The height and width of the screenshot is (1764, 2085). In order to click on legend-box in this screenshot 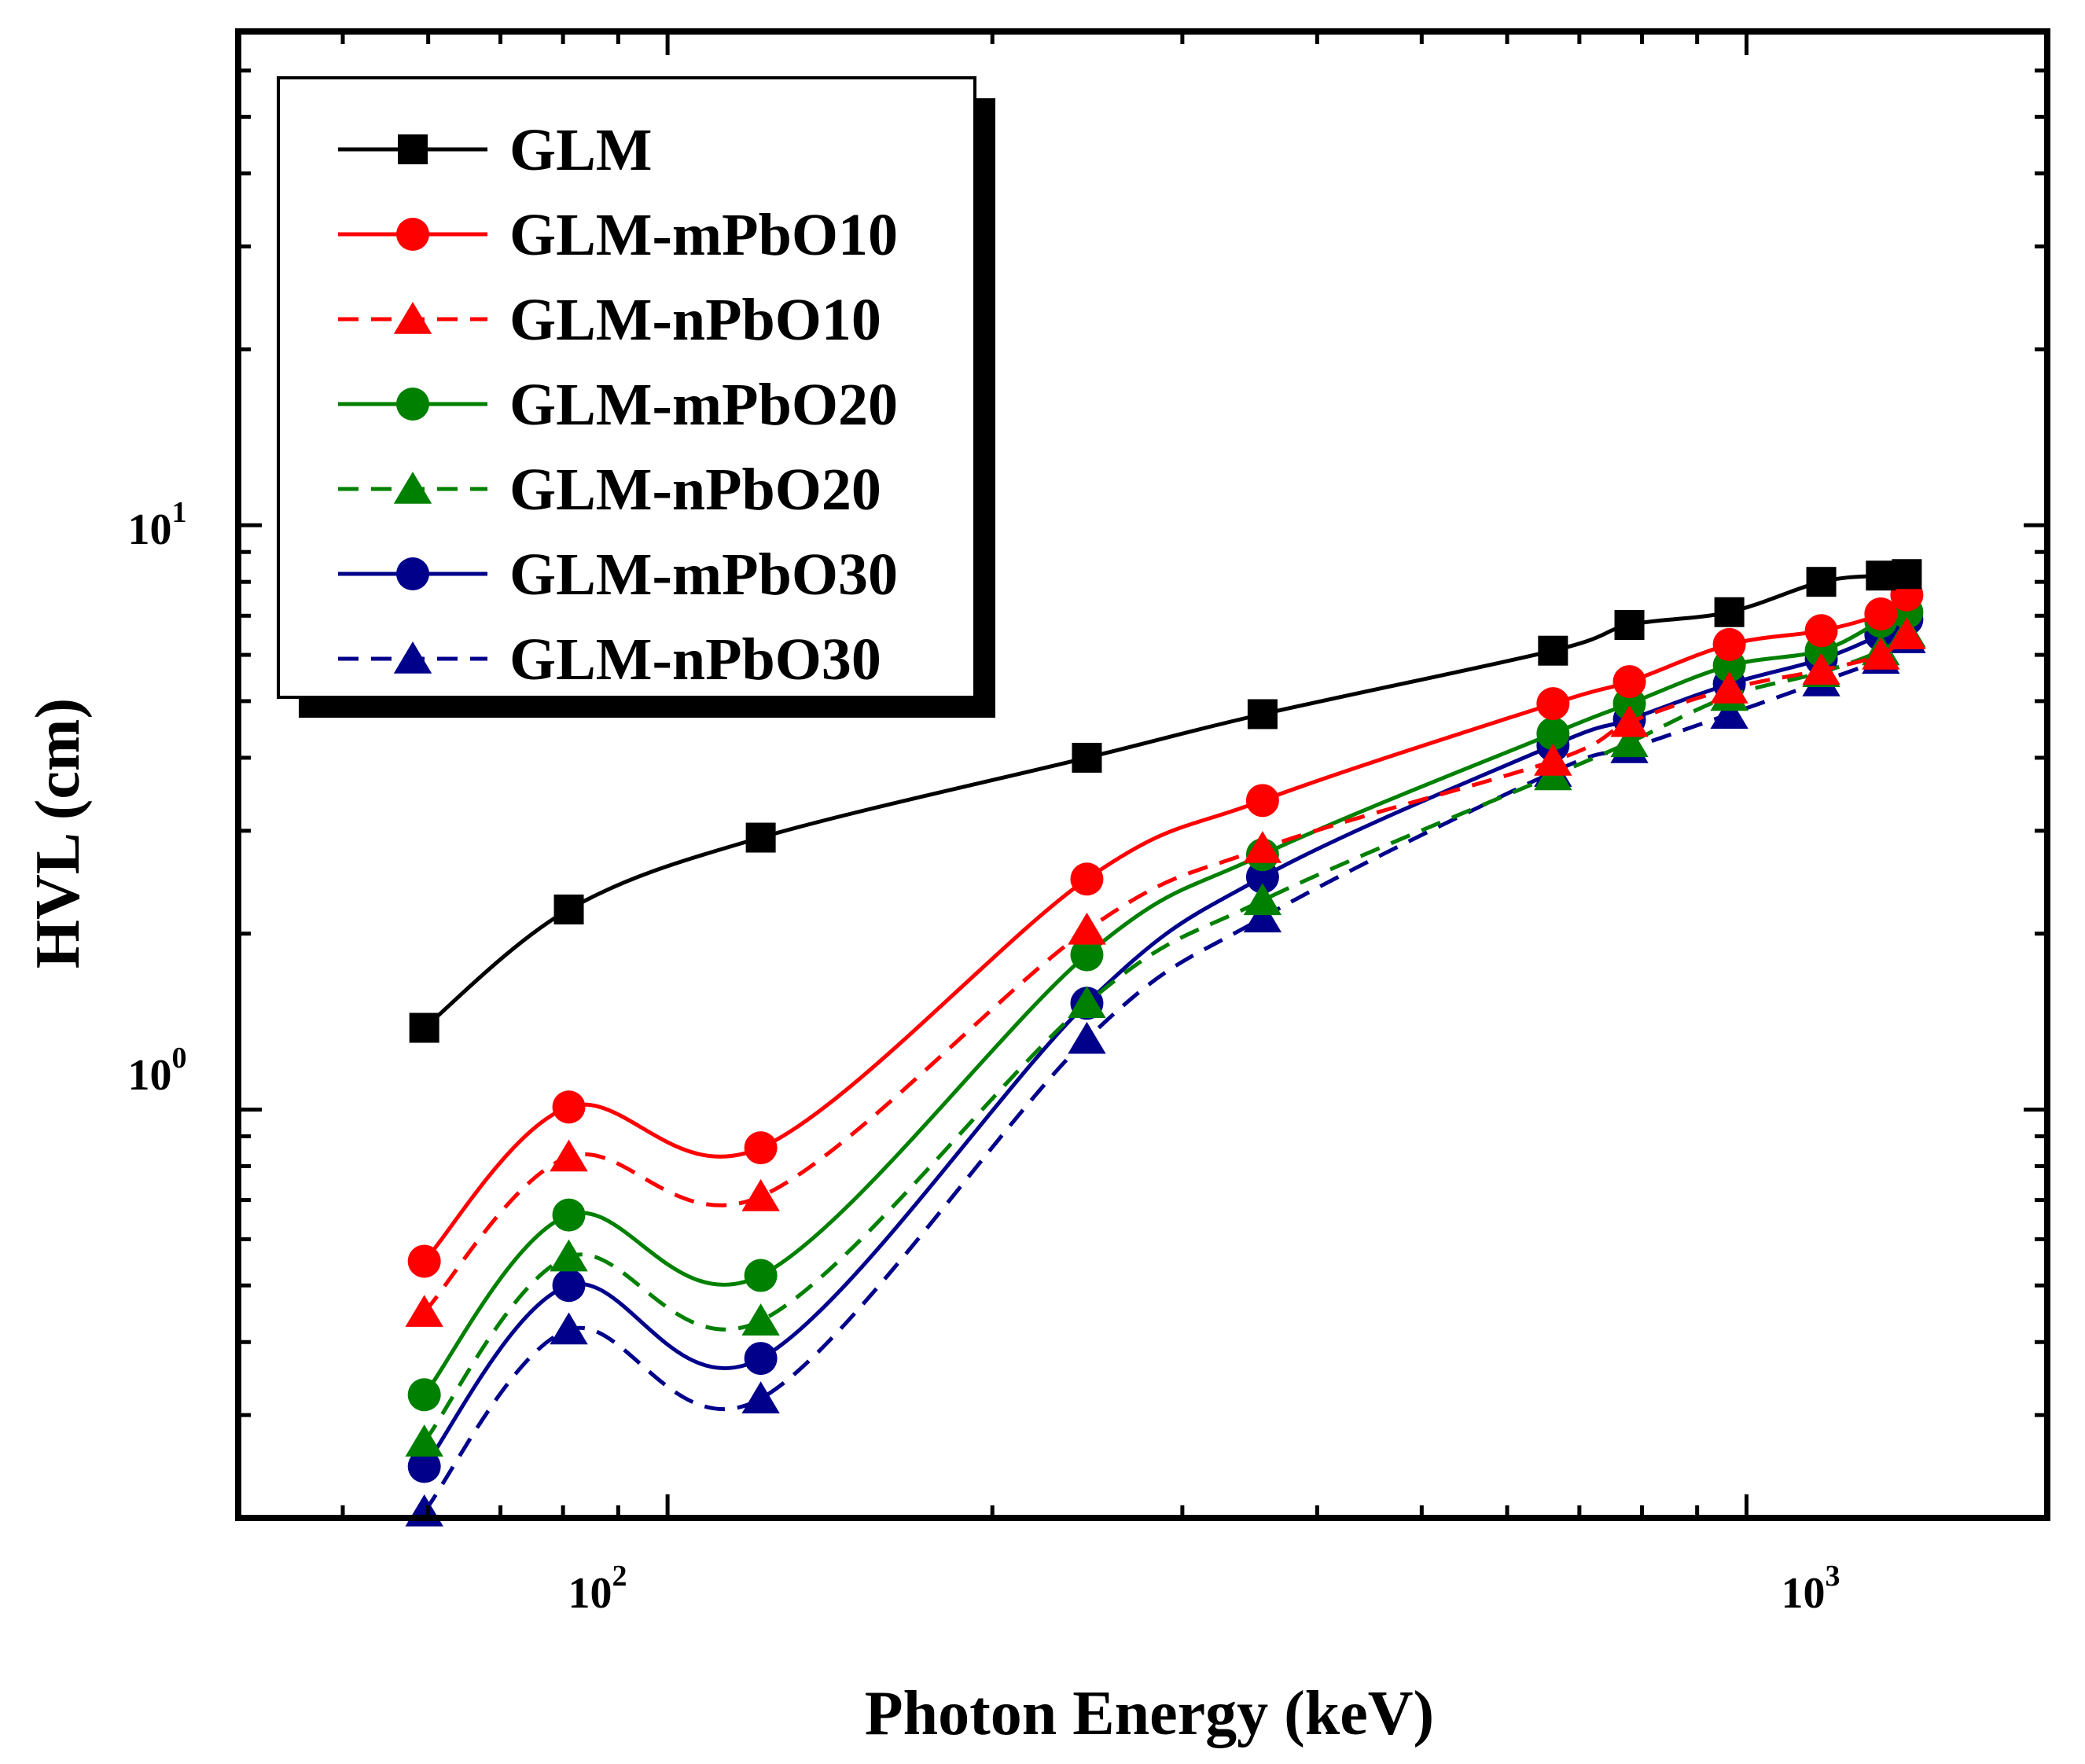, I will do `click(626, 387)`.